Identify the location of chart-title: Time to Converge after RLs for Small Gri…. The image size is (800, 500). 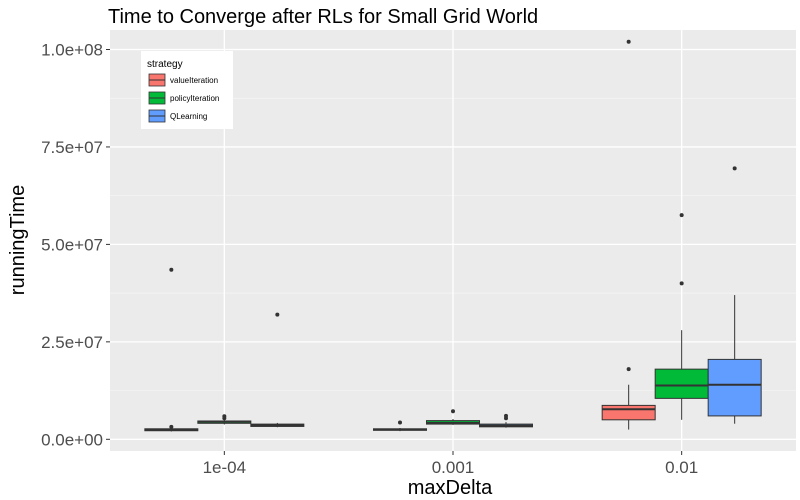
(323, 17).